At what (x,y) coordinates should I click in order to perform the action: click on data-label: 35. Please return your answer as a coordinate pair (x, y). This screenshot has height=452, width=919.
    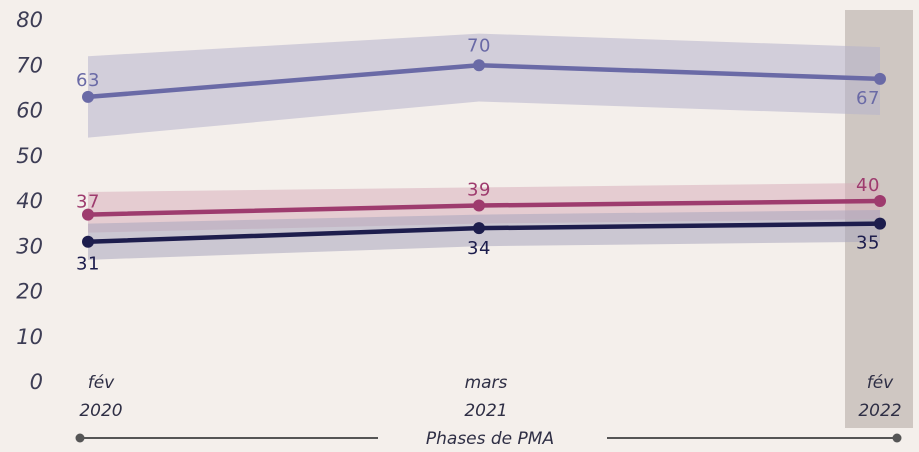
    Looking at the image, I should click on (868, 243).